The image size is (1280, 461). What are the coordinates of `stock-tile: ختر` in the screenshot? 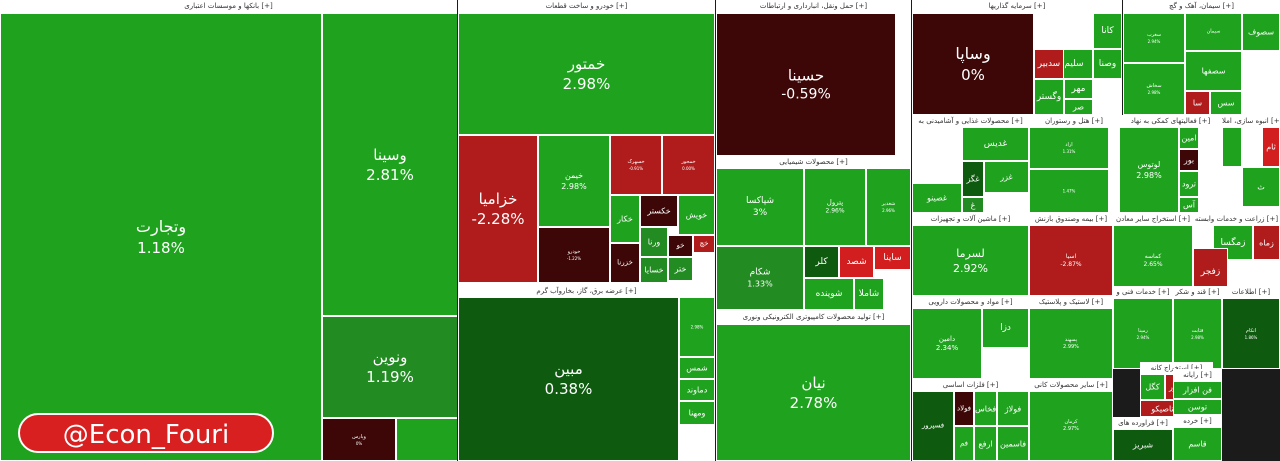 It's located at (680, 269).